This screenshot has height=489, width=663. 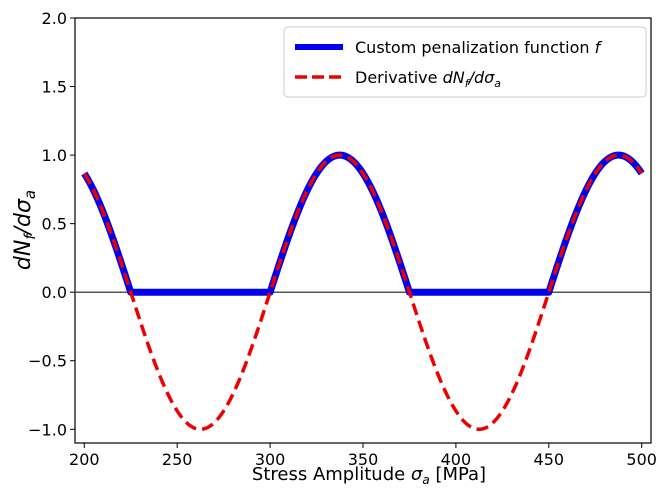 I want to click on legend-label-derivative: Derivative dNf/dσa, so click(x=428, y=79).